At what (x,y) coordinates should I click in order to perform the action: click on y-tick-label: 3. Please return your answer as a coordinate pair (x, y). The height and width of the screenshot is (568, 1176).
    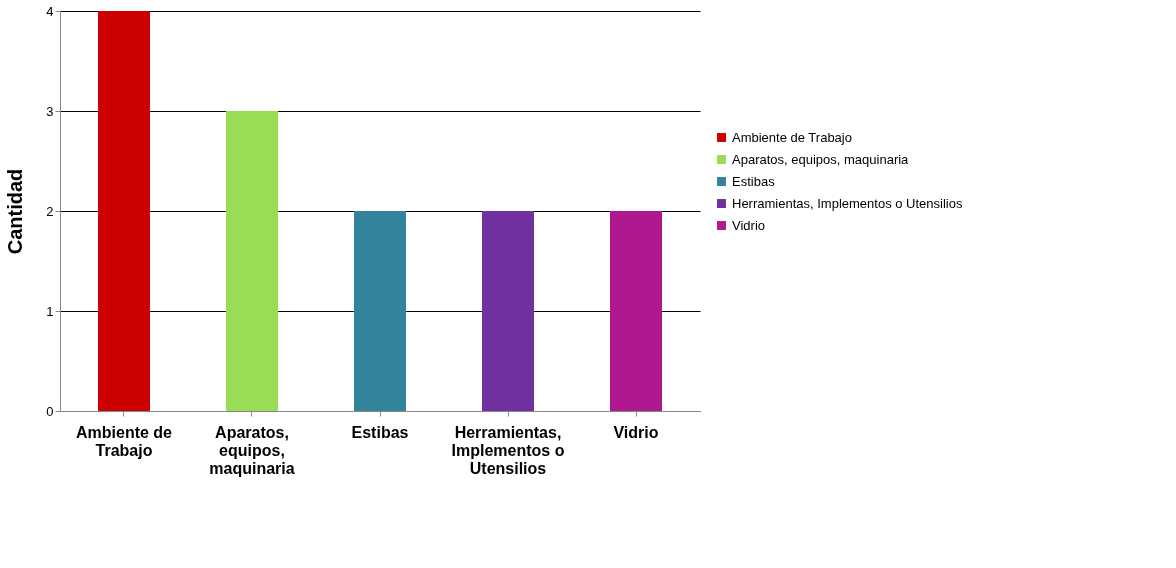
    Looking at the image, I should click on (50, 111).